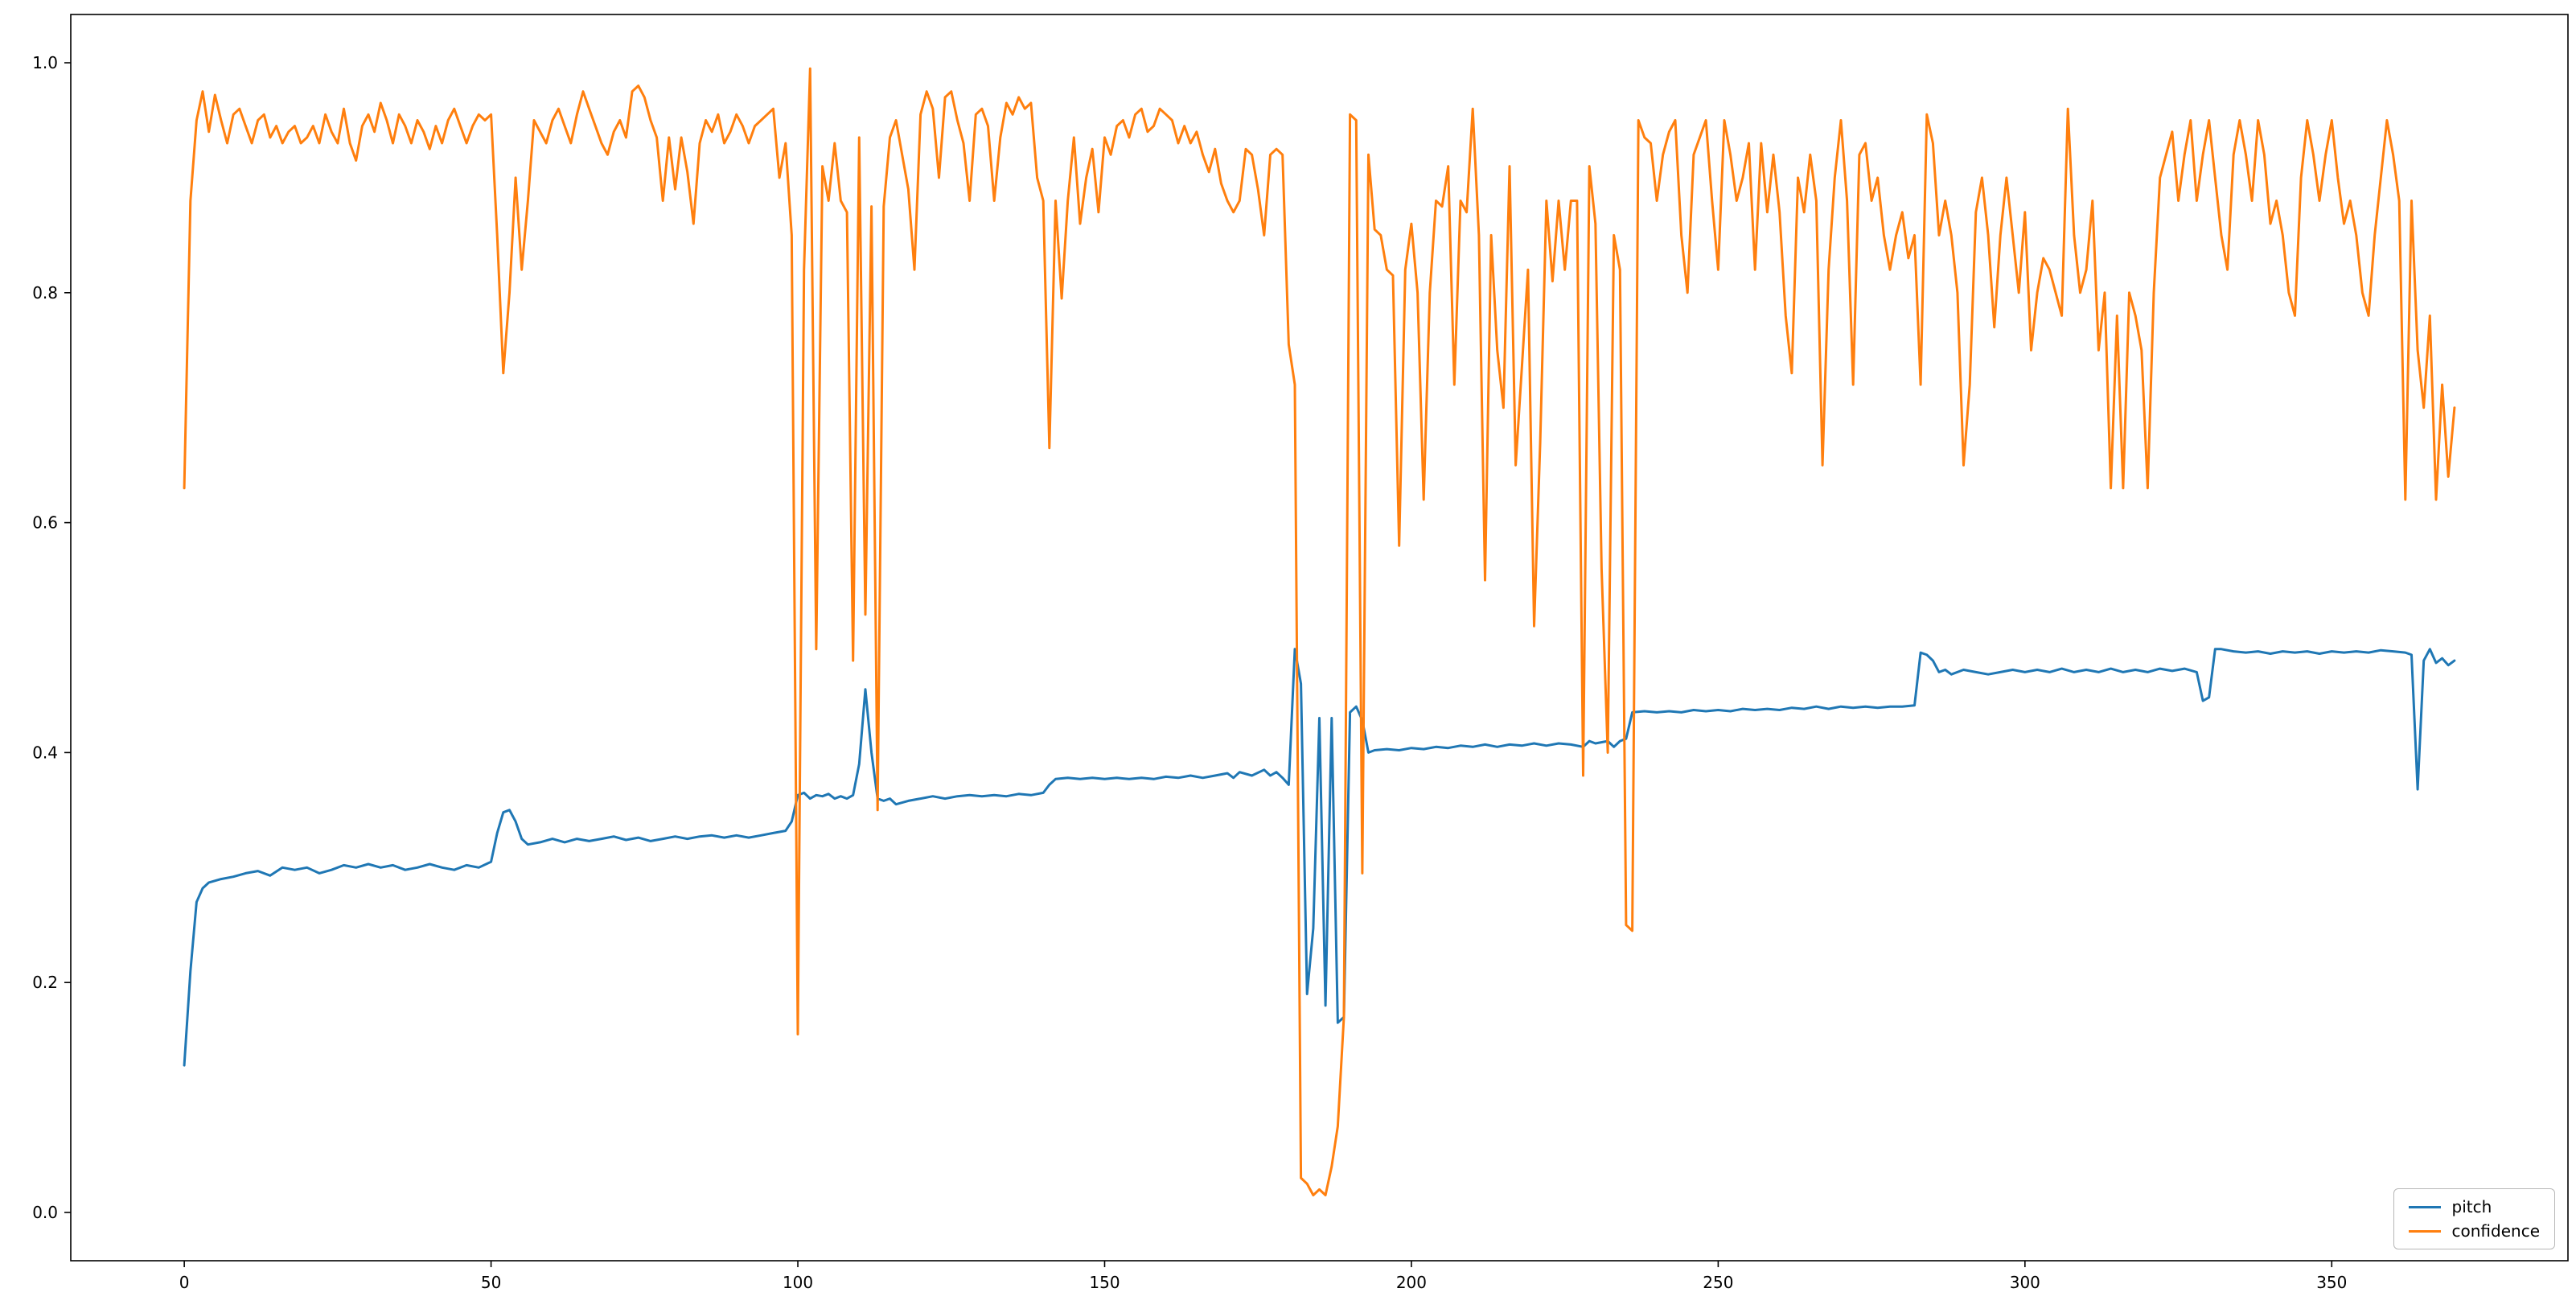 This screenshot has height=1309, width=2576. What do you see at coordinates (491, 1282) in the screenshot?
I see `x-tick-label: 50` at bounding box center [491, 1282].